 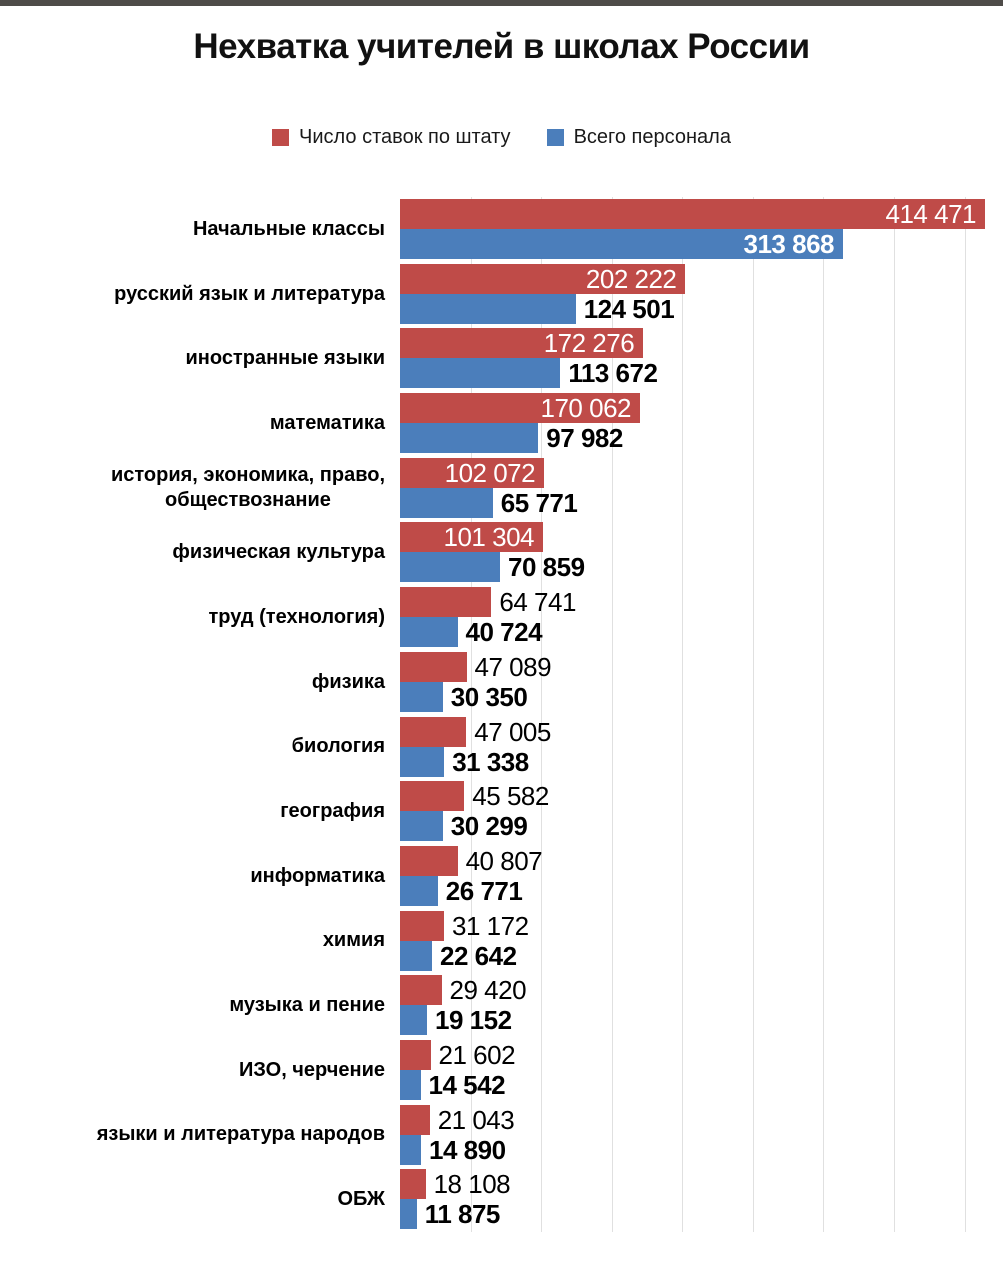 What do you see at coordinates (462, 1214) in the screenshot?
I see `value-label-total-personnel: 11 875` at bounding box center [462, 1214].